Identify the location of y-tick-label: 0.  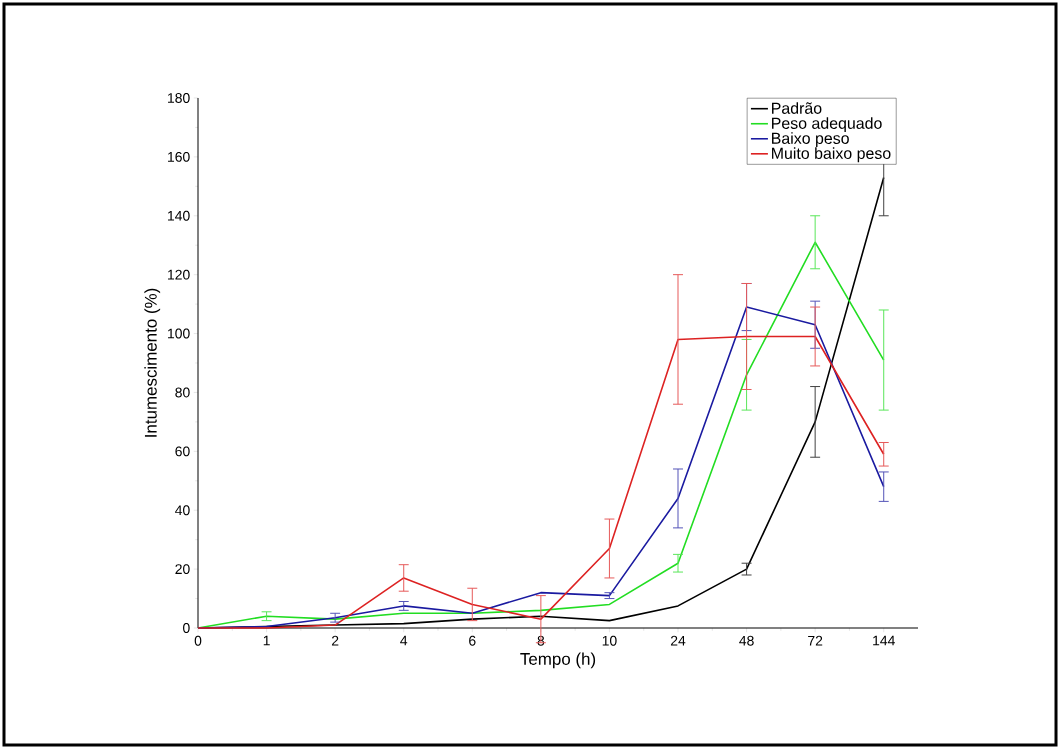
(186, 628).